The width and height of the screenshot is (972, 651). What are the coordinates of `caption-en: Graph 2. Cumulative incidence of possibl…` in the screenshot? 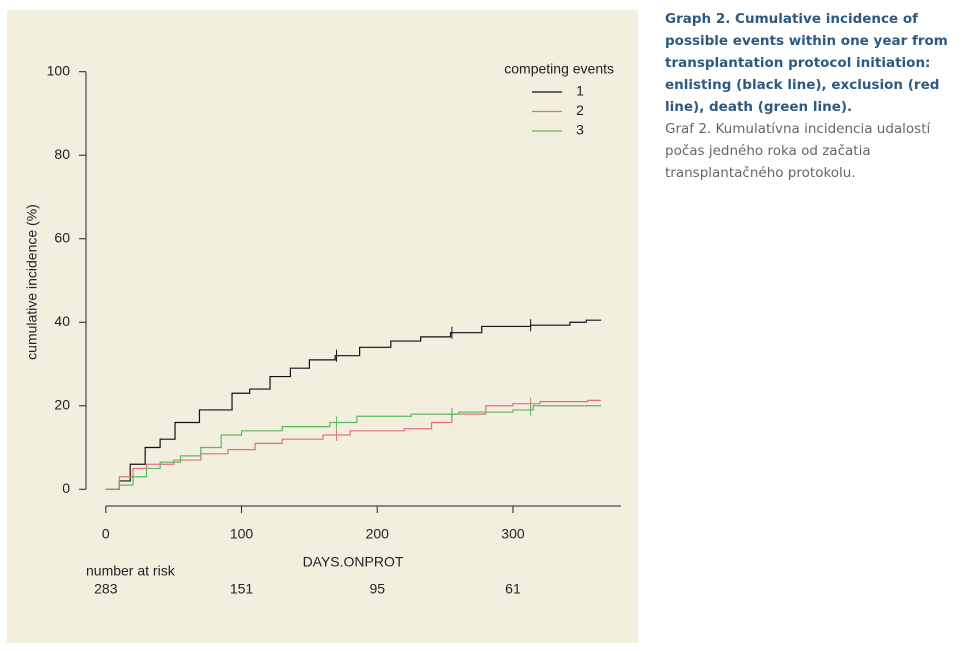 It's located at (806, 63).